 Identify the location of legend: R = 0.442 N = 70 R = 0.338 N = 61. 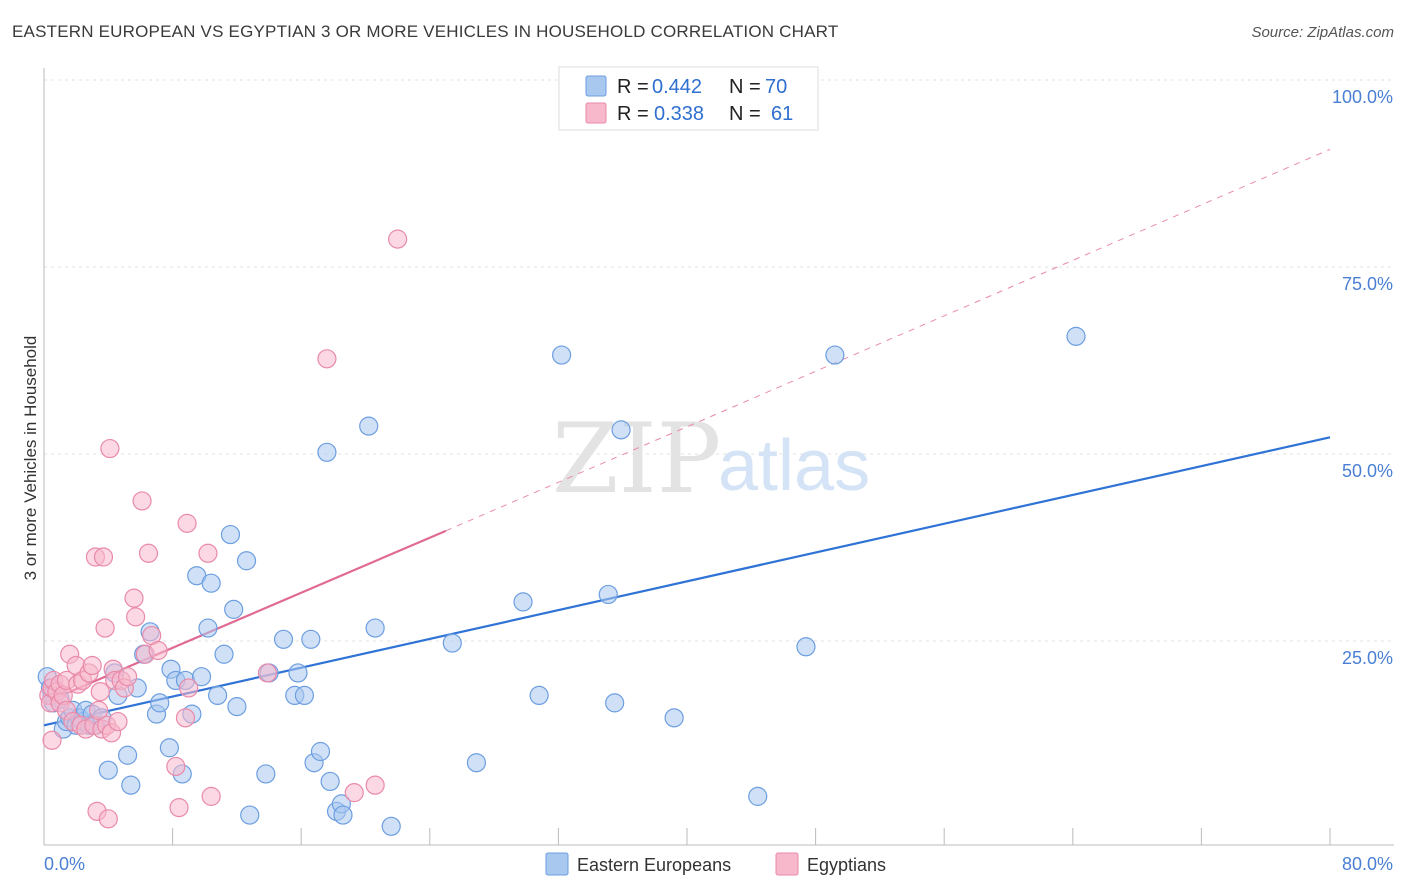
(688, 98).